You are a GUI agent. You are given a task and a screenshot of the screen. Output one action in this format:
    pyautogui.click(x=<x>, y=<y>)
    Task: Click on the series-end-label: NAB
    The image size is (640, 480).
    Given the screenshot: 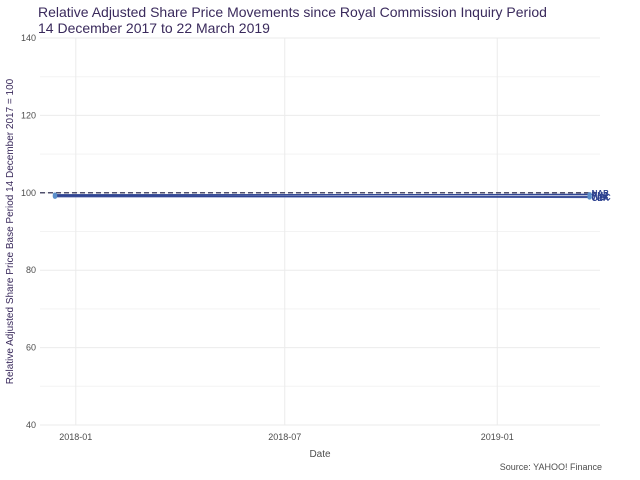 What is the action you would take?
    pyautogui.click(x=601, y=193)
    